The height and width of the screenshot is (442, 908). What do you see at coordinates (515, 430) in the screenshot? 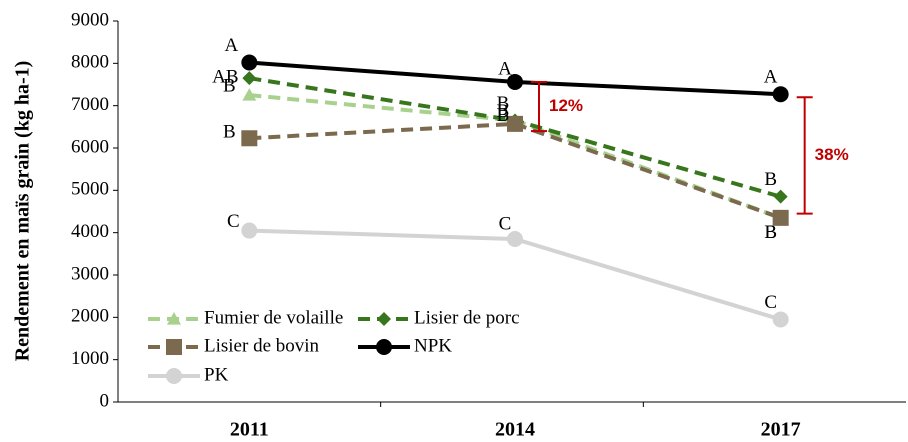
I see `x-tick-label: 2014` at bounding box center [515, 430].